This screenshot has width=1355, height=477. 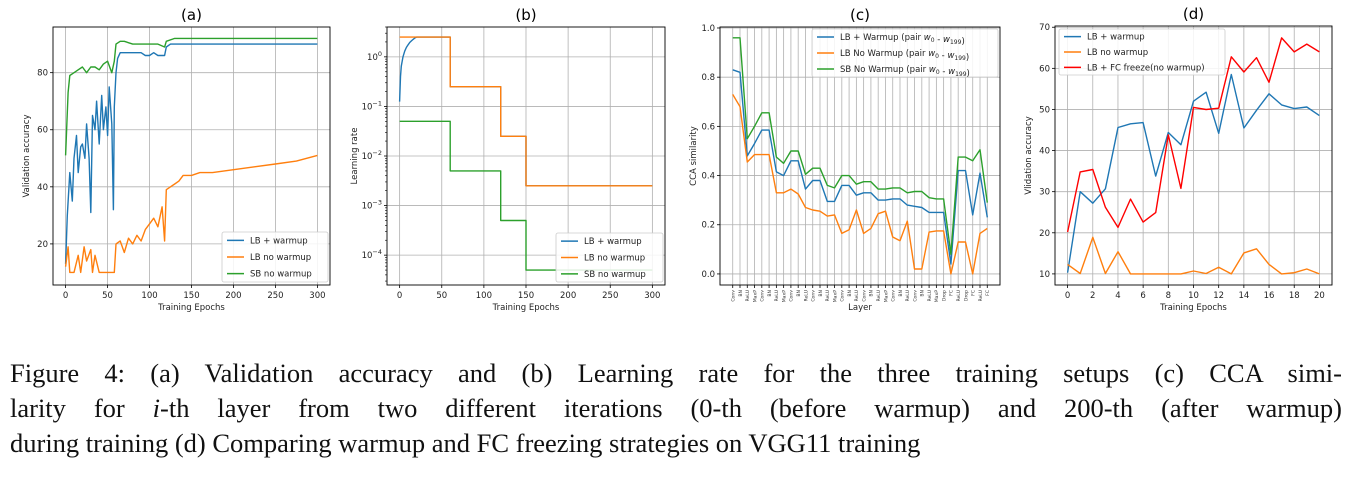 I want to click on x-tick-label: 50, so click(x=441, y=296).